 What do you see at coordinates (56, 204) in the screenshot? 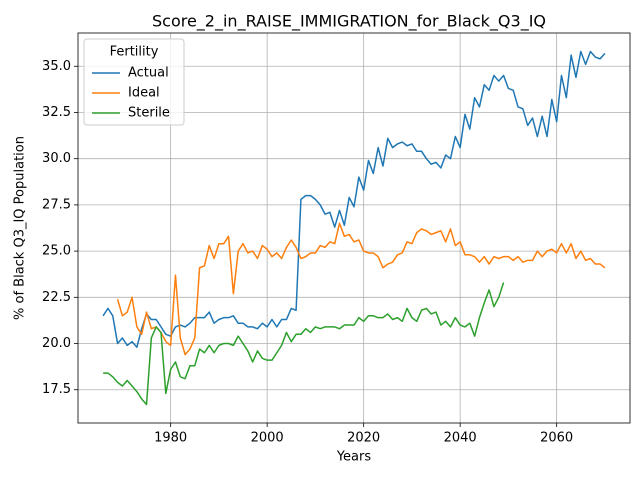
I see `y-tick-label: 27.5` at bounding box center [56, 204].